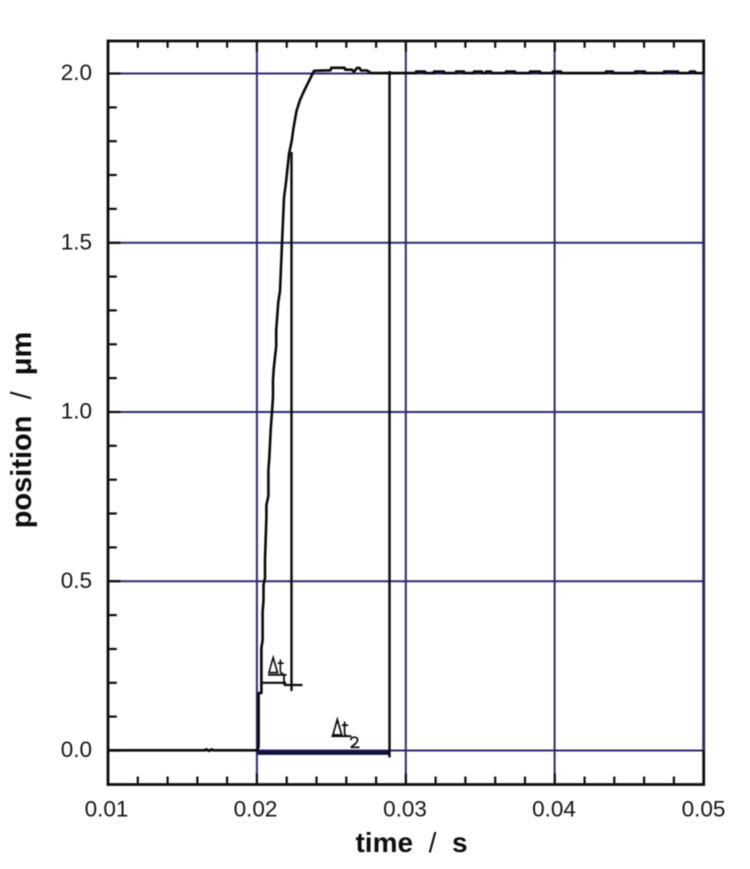 This screenshot has height=869, width=750. Describe the element at coordinates (76, 580) in the screenshot. I see `svg-text: 0.5` at that location.